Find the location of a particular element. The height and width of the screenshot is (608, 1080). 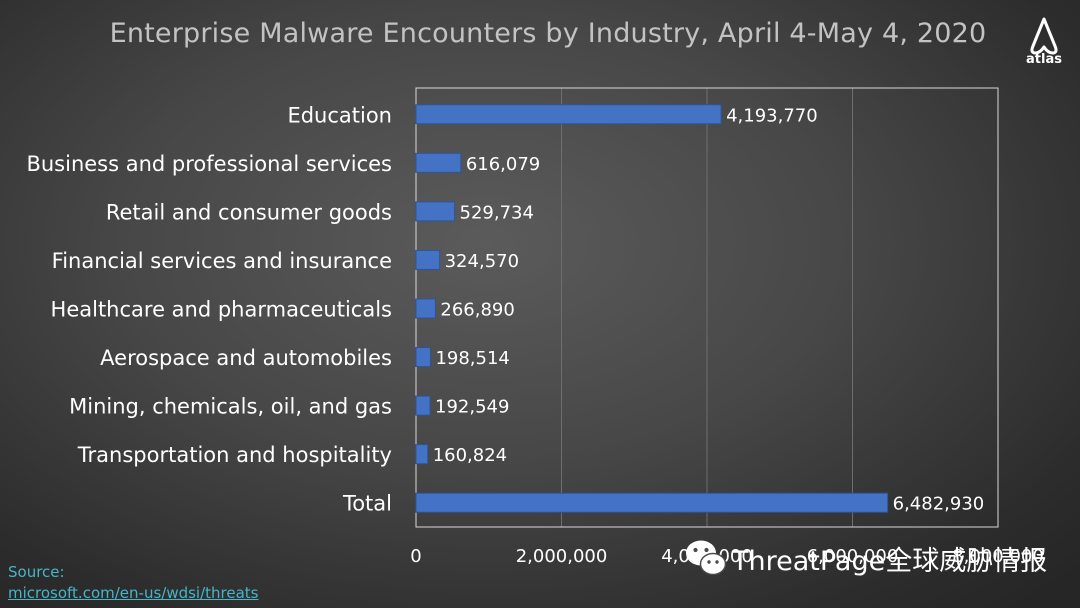

source-link: microsoft.com/en-us/wdsi/threats is located at coordinates (133, 593).